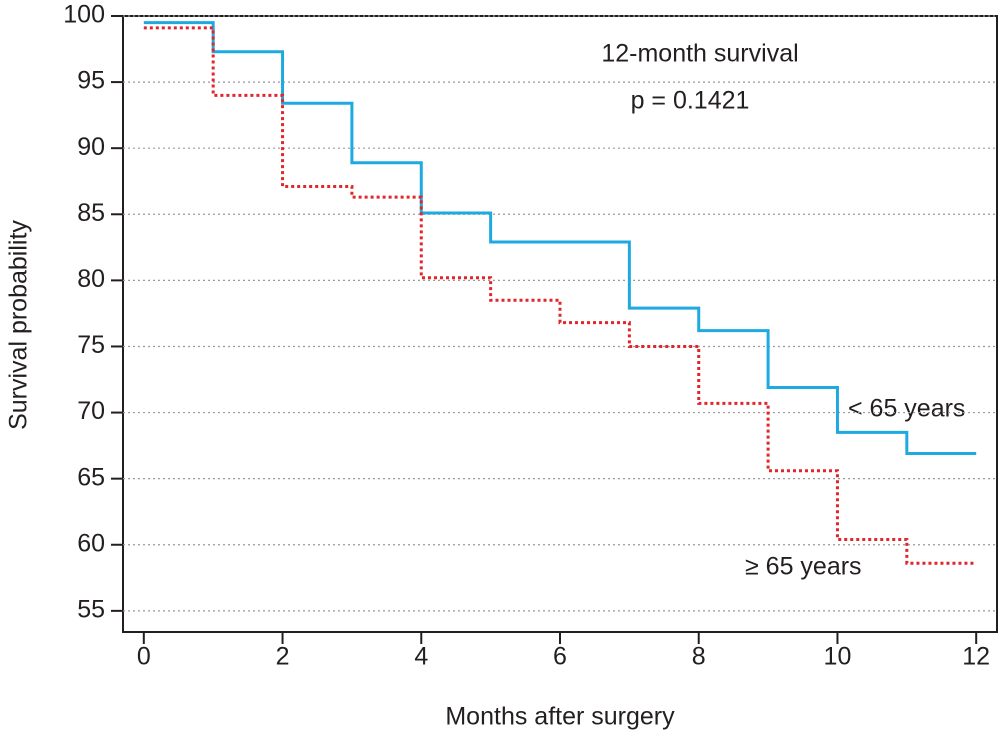  Describe the element at coordinates (19, 325) in the screenshot. I see `y-axis-title: Survival probability` at that location.